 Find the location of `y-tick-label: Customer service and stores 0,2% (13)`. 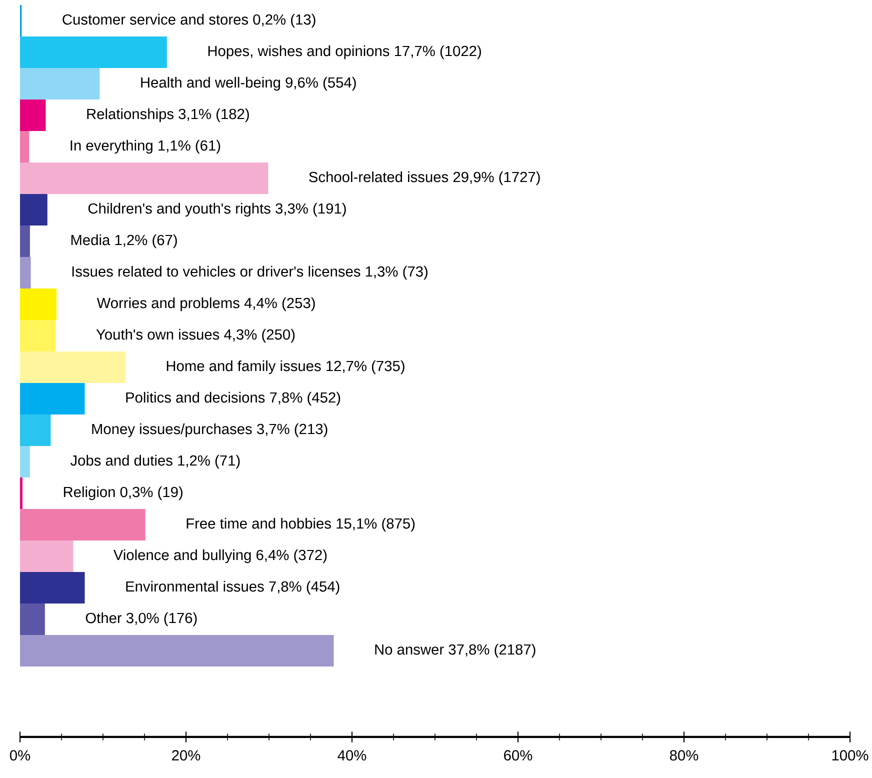

y-tick-label: Customer service and stores 0,2% (13) is located at coordinates (189, 21).